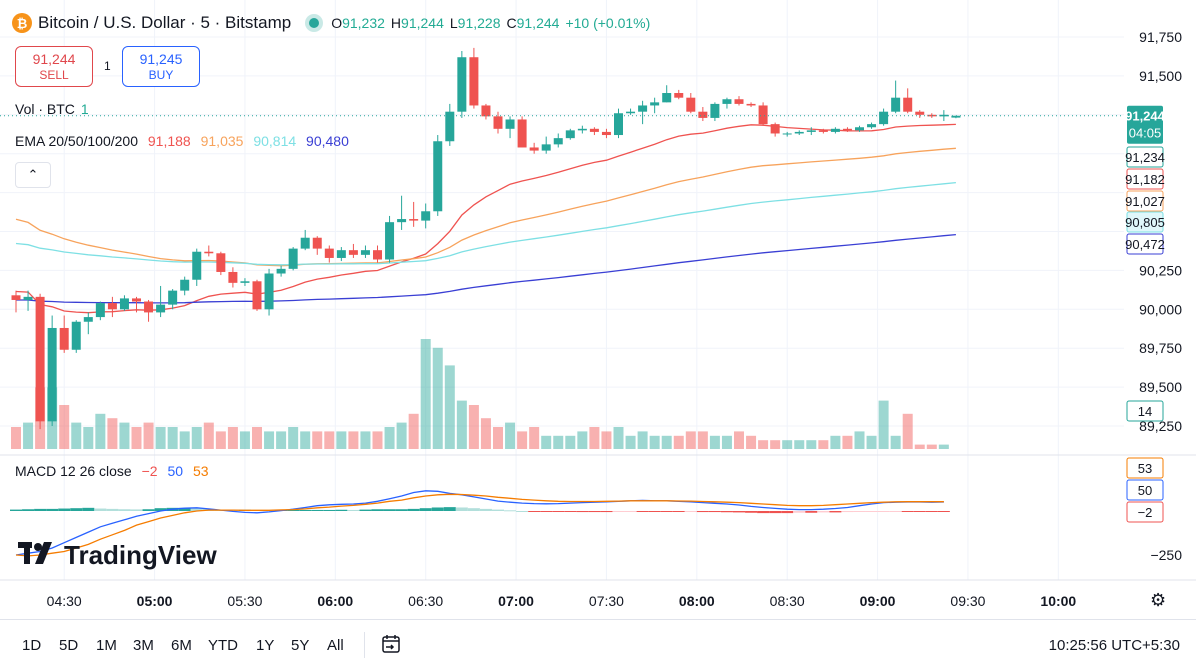 The image size is (1196, 671). What do you see at coordinates (391, 646) in the screenshot?
I see `calendar-goto-icon` at bounding box center [391, 646].